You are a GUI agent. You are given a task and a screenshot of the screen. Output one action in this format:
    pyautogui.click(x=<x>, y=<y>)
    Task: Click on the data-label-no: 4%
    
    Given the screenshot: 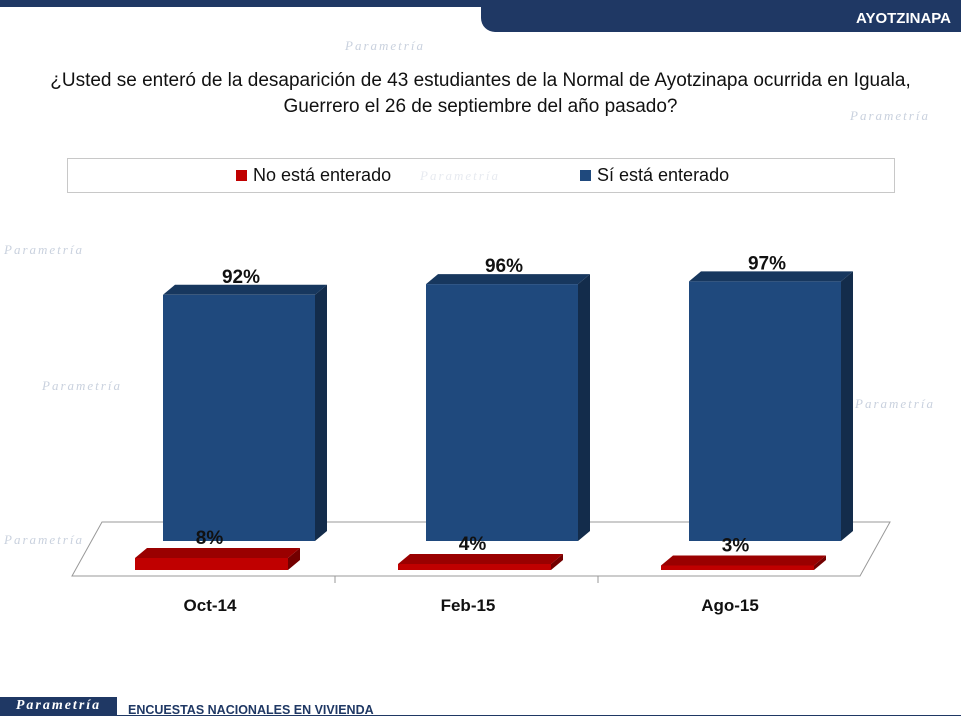 What is the action you would take?
    pyautogui.click(x=473, y=544)
    